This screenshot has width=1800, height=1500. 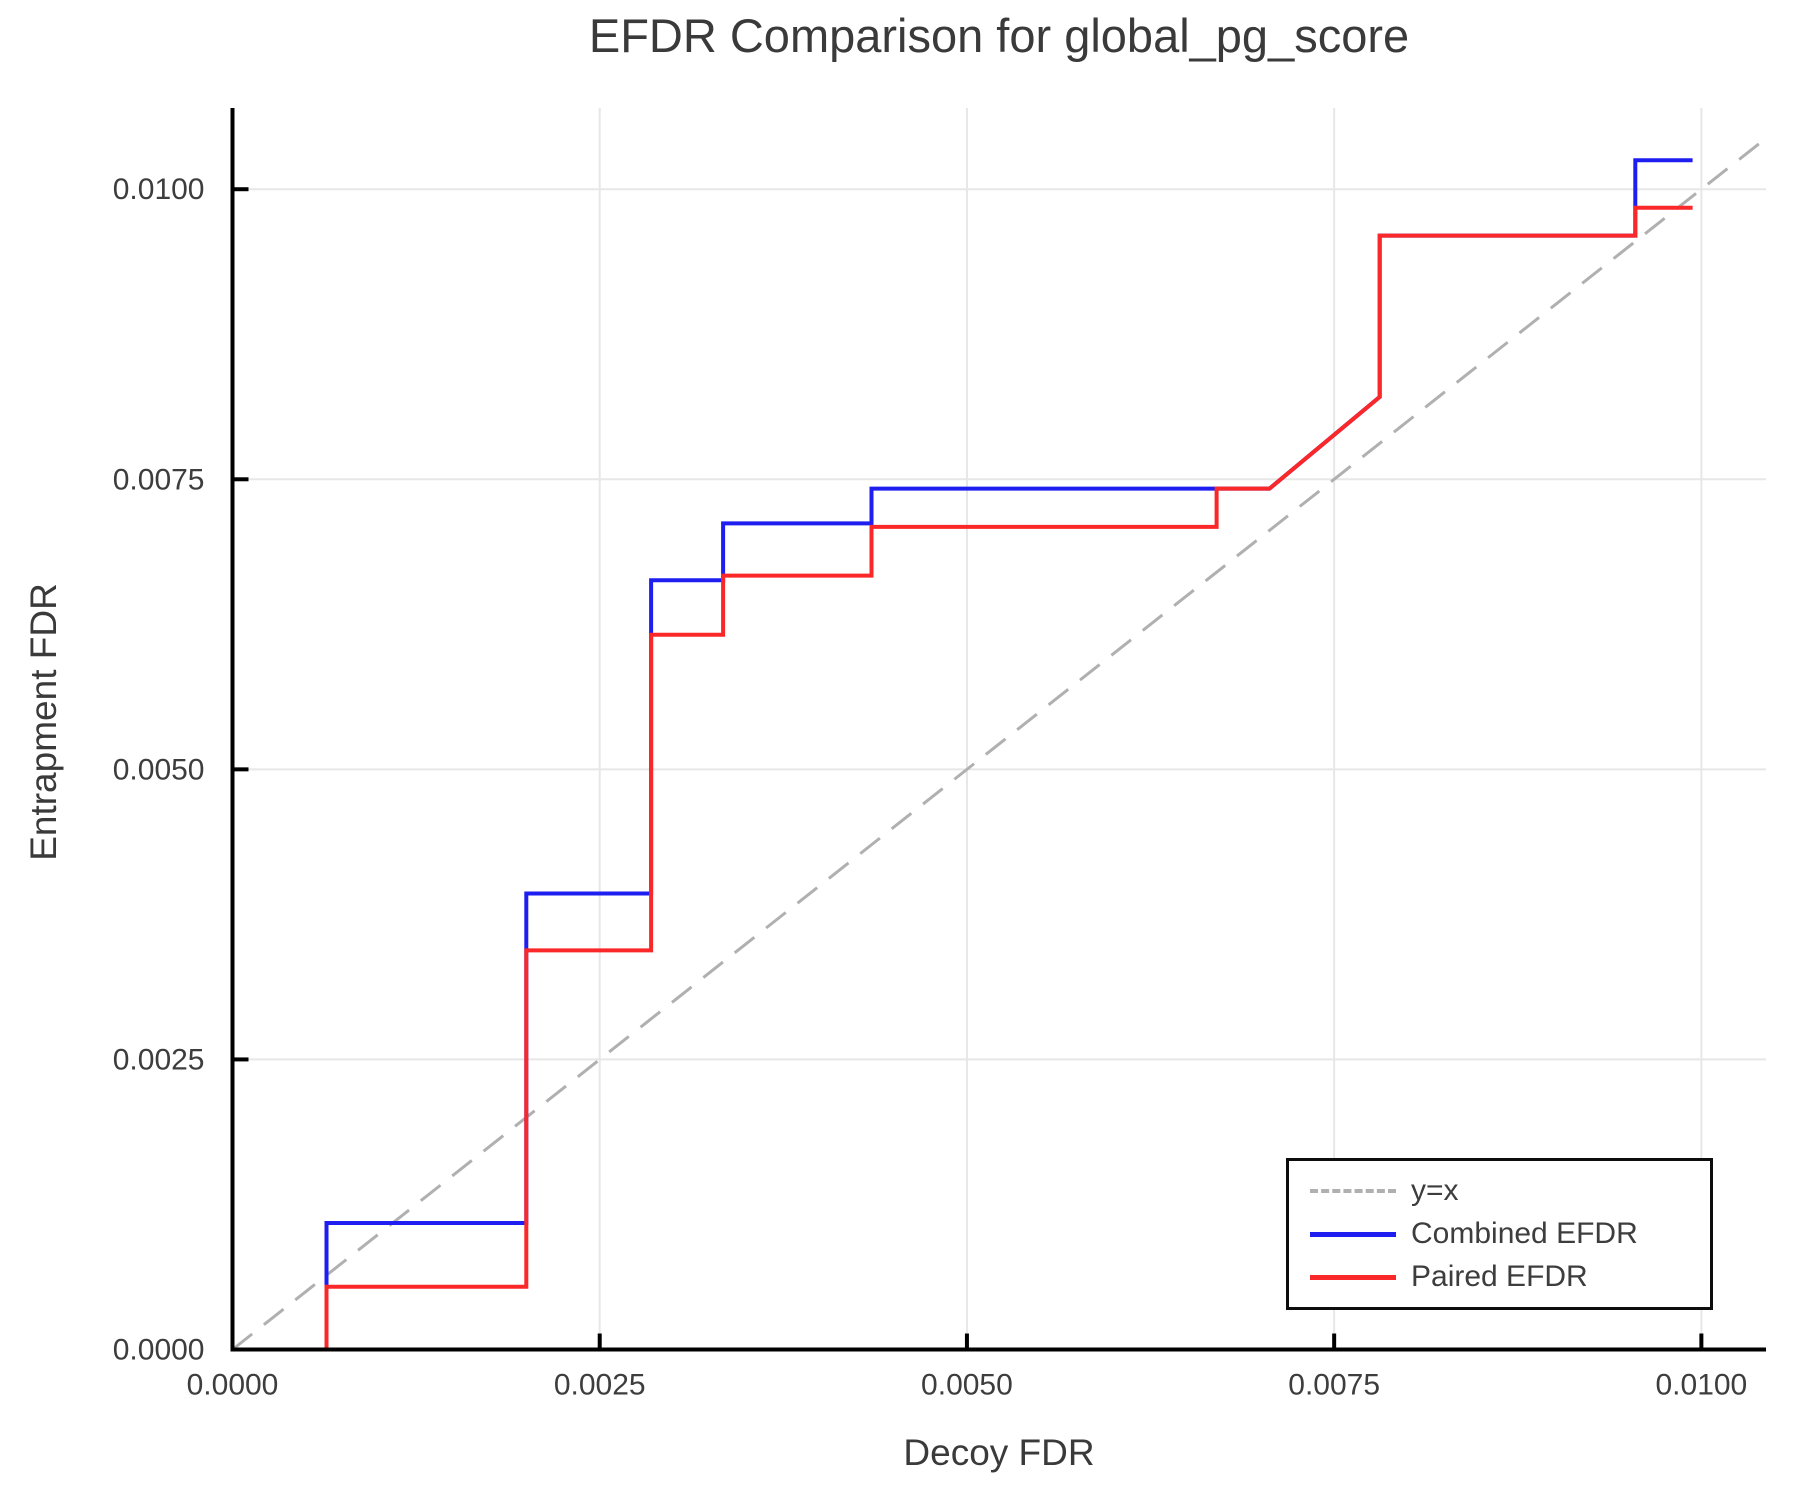 What do you see at coordinates (43, 722) in the screenshot?
I see `y-axis-label: Entrapment FDR` at bounding box center [43, 722].